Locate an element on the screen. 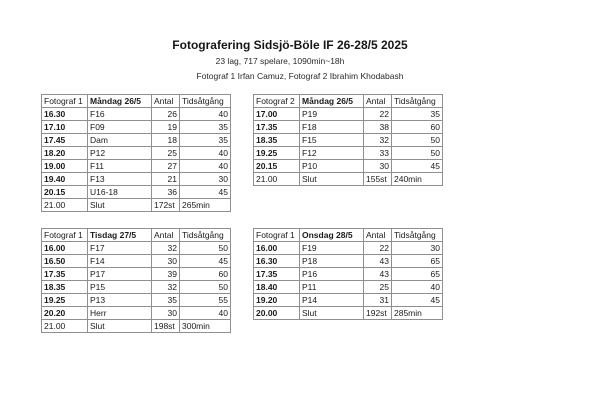  table-row: 19.00 F11 27 40 is located at coordinates (136, 166).